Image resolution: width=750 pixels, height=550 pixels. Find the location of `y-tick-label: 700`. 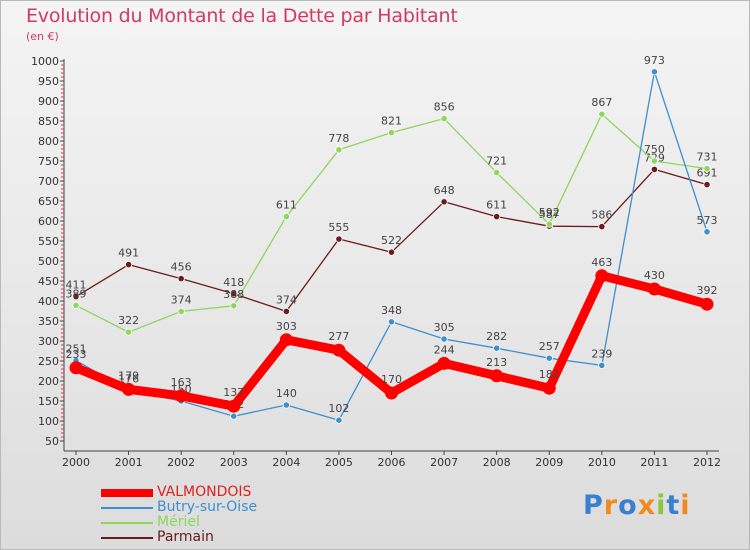

y-tick-label: 700 is located at coordinates (48, 181).